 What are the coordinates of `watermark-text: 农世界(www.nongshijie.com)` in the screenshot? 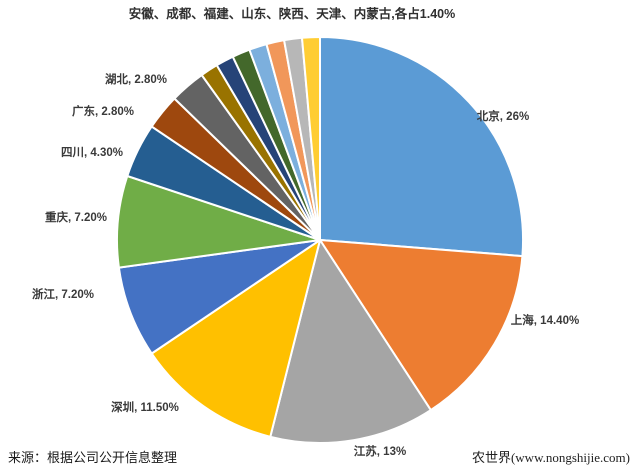 It's located at (550, 457).